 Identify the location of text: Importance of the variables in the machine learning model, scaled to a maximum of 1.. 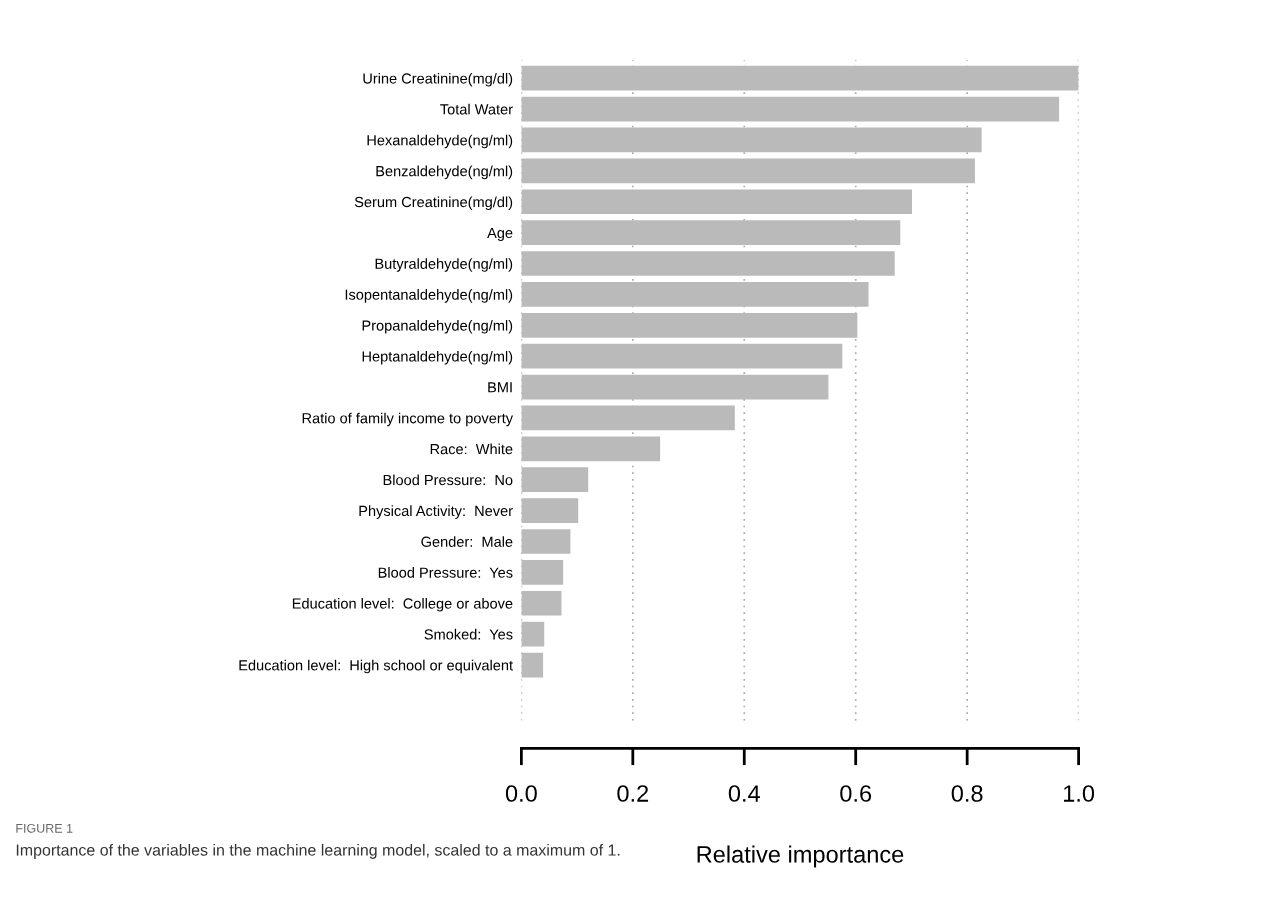
(318, 851).